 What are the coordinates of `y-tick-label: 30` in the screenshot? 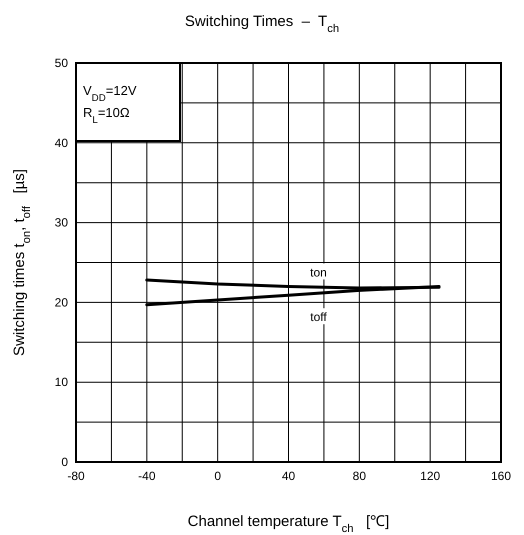 It's located at (61, 223).